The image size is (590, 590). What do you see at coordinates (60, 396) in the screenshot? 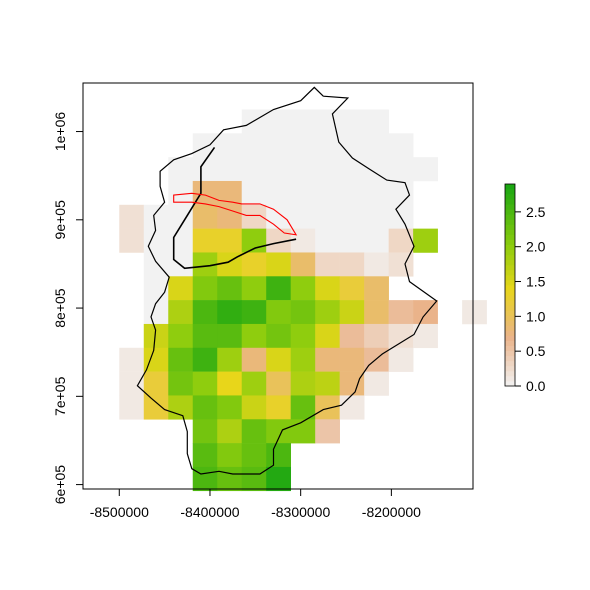
I see `y-tick-label: 7e+05` at bounding box center [60, 396].